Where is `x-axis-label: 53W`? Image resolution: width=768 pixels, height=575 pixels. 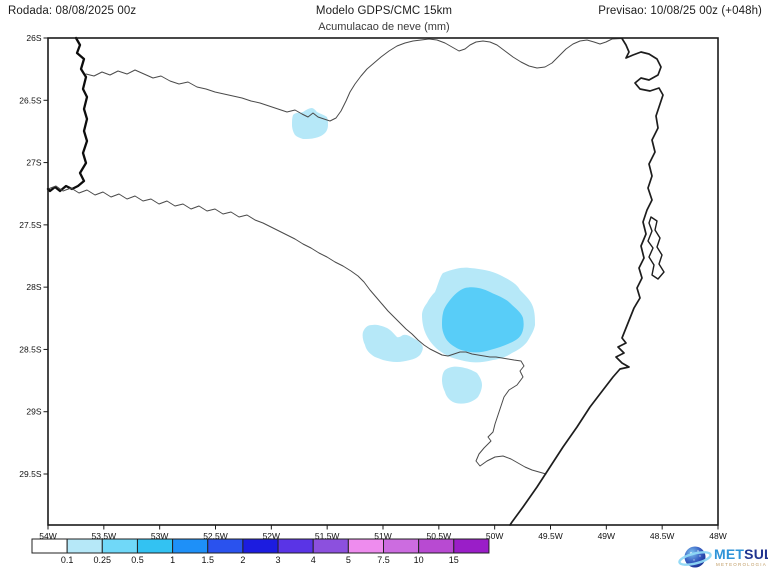 x-axis-label: 53W is located at coordinates (159, 536).